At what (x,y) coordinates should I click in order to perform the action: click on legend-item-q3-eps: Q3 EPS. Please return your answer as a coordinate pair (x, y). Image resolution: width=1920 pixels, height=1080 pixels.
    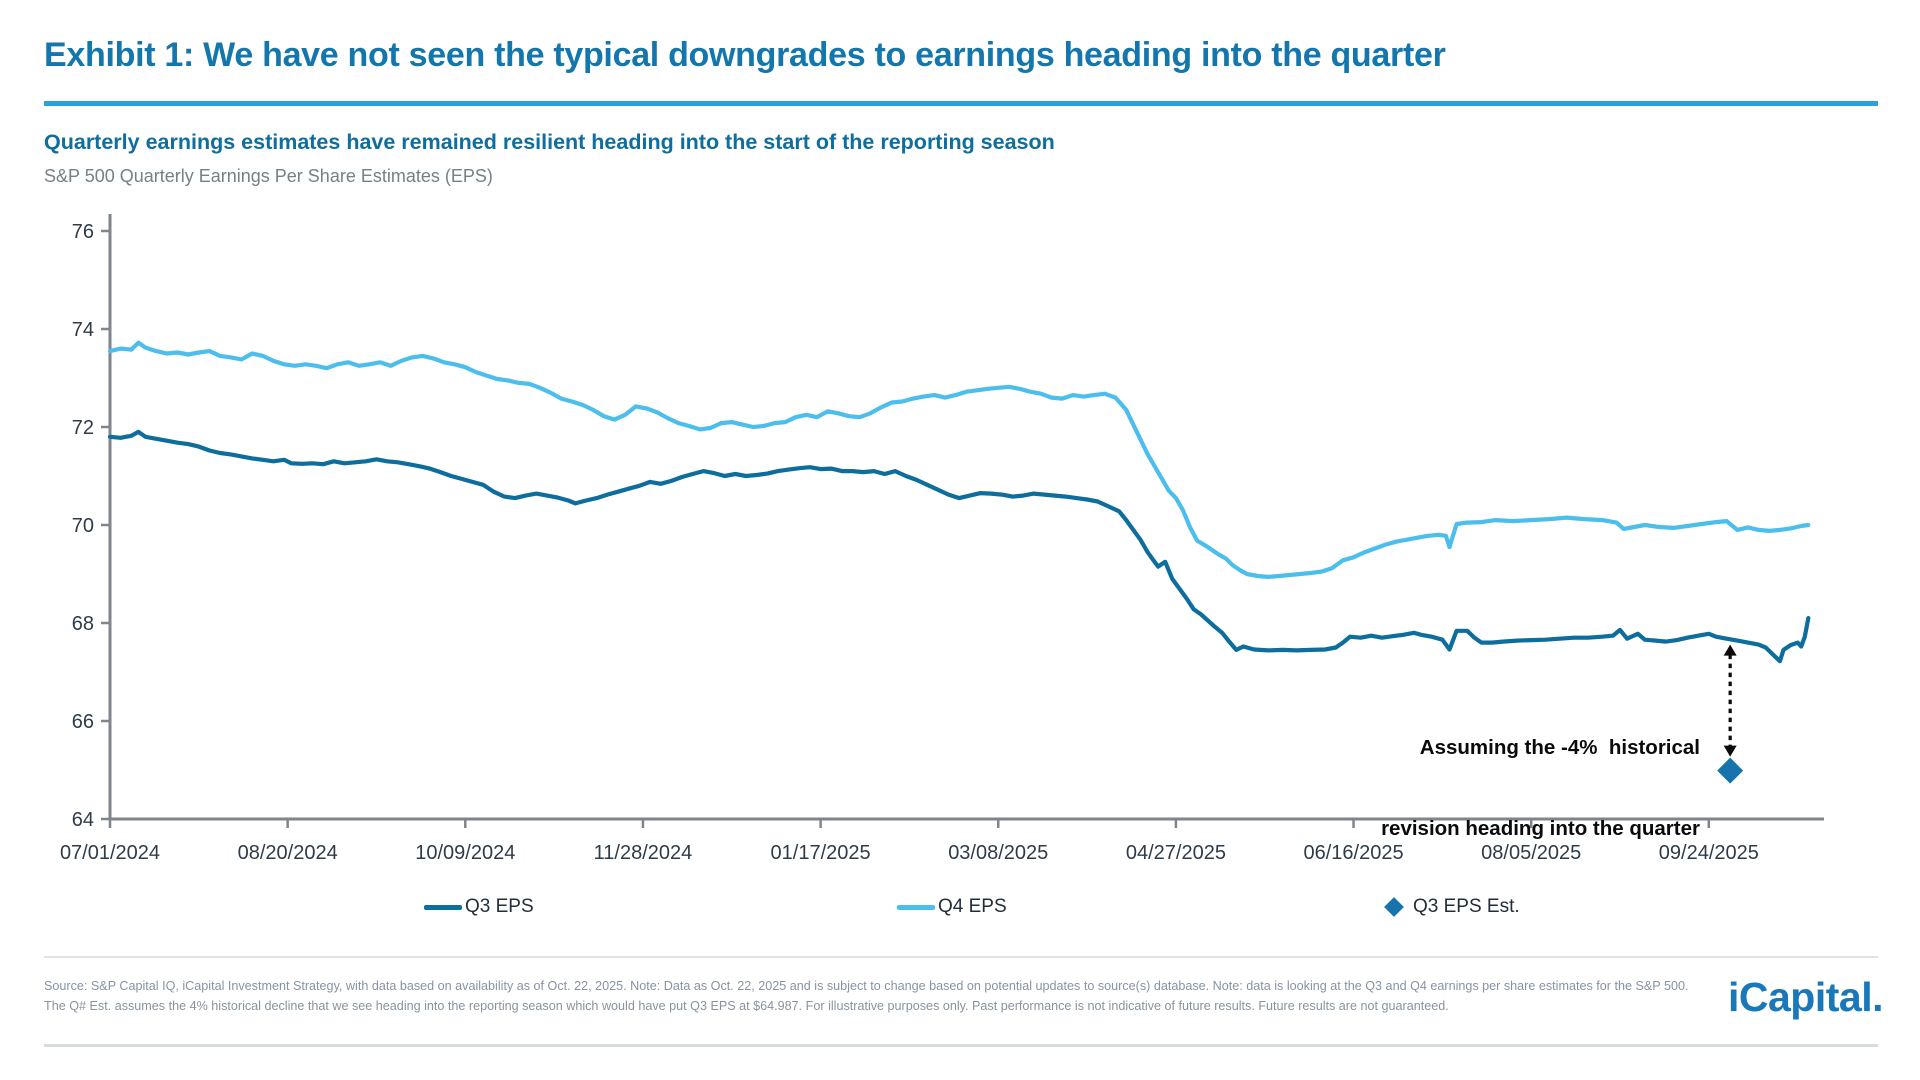
    Looking at the image, I should click on (479, 907).